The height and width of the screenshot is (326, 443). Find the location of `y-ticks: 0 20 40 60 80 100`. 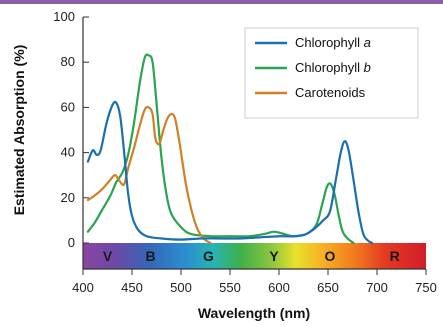

y-ticks: 0 20 40 60 80 100 is located at coordinates (71, 129).